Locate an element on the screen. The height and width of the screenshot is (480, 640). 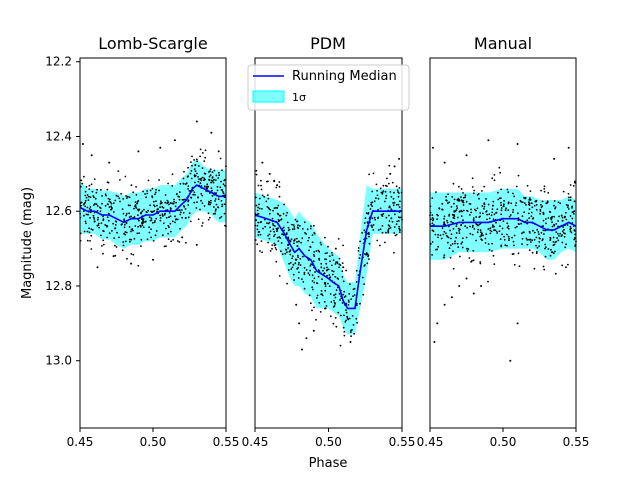
legend-box is located at coordinates (328, 87).